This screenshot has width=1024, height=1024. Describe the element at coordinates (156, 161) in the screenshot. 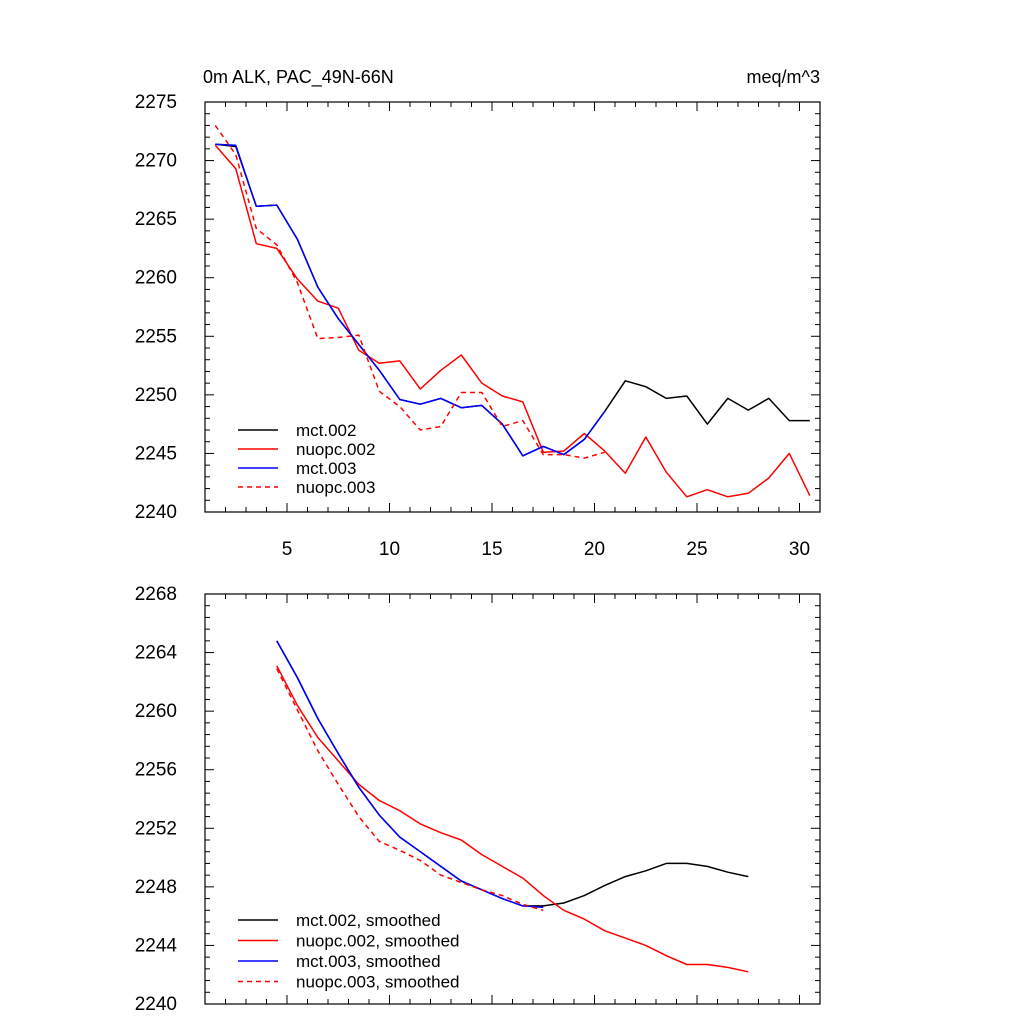

I see `y-tick-label: 2270` at that location.